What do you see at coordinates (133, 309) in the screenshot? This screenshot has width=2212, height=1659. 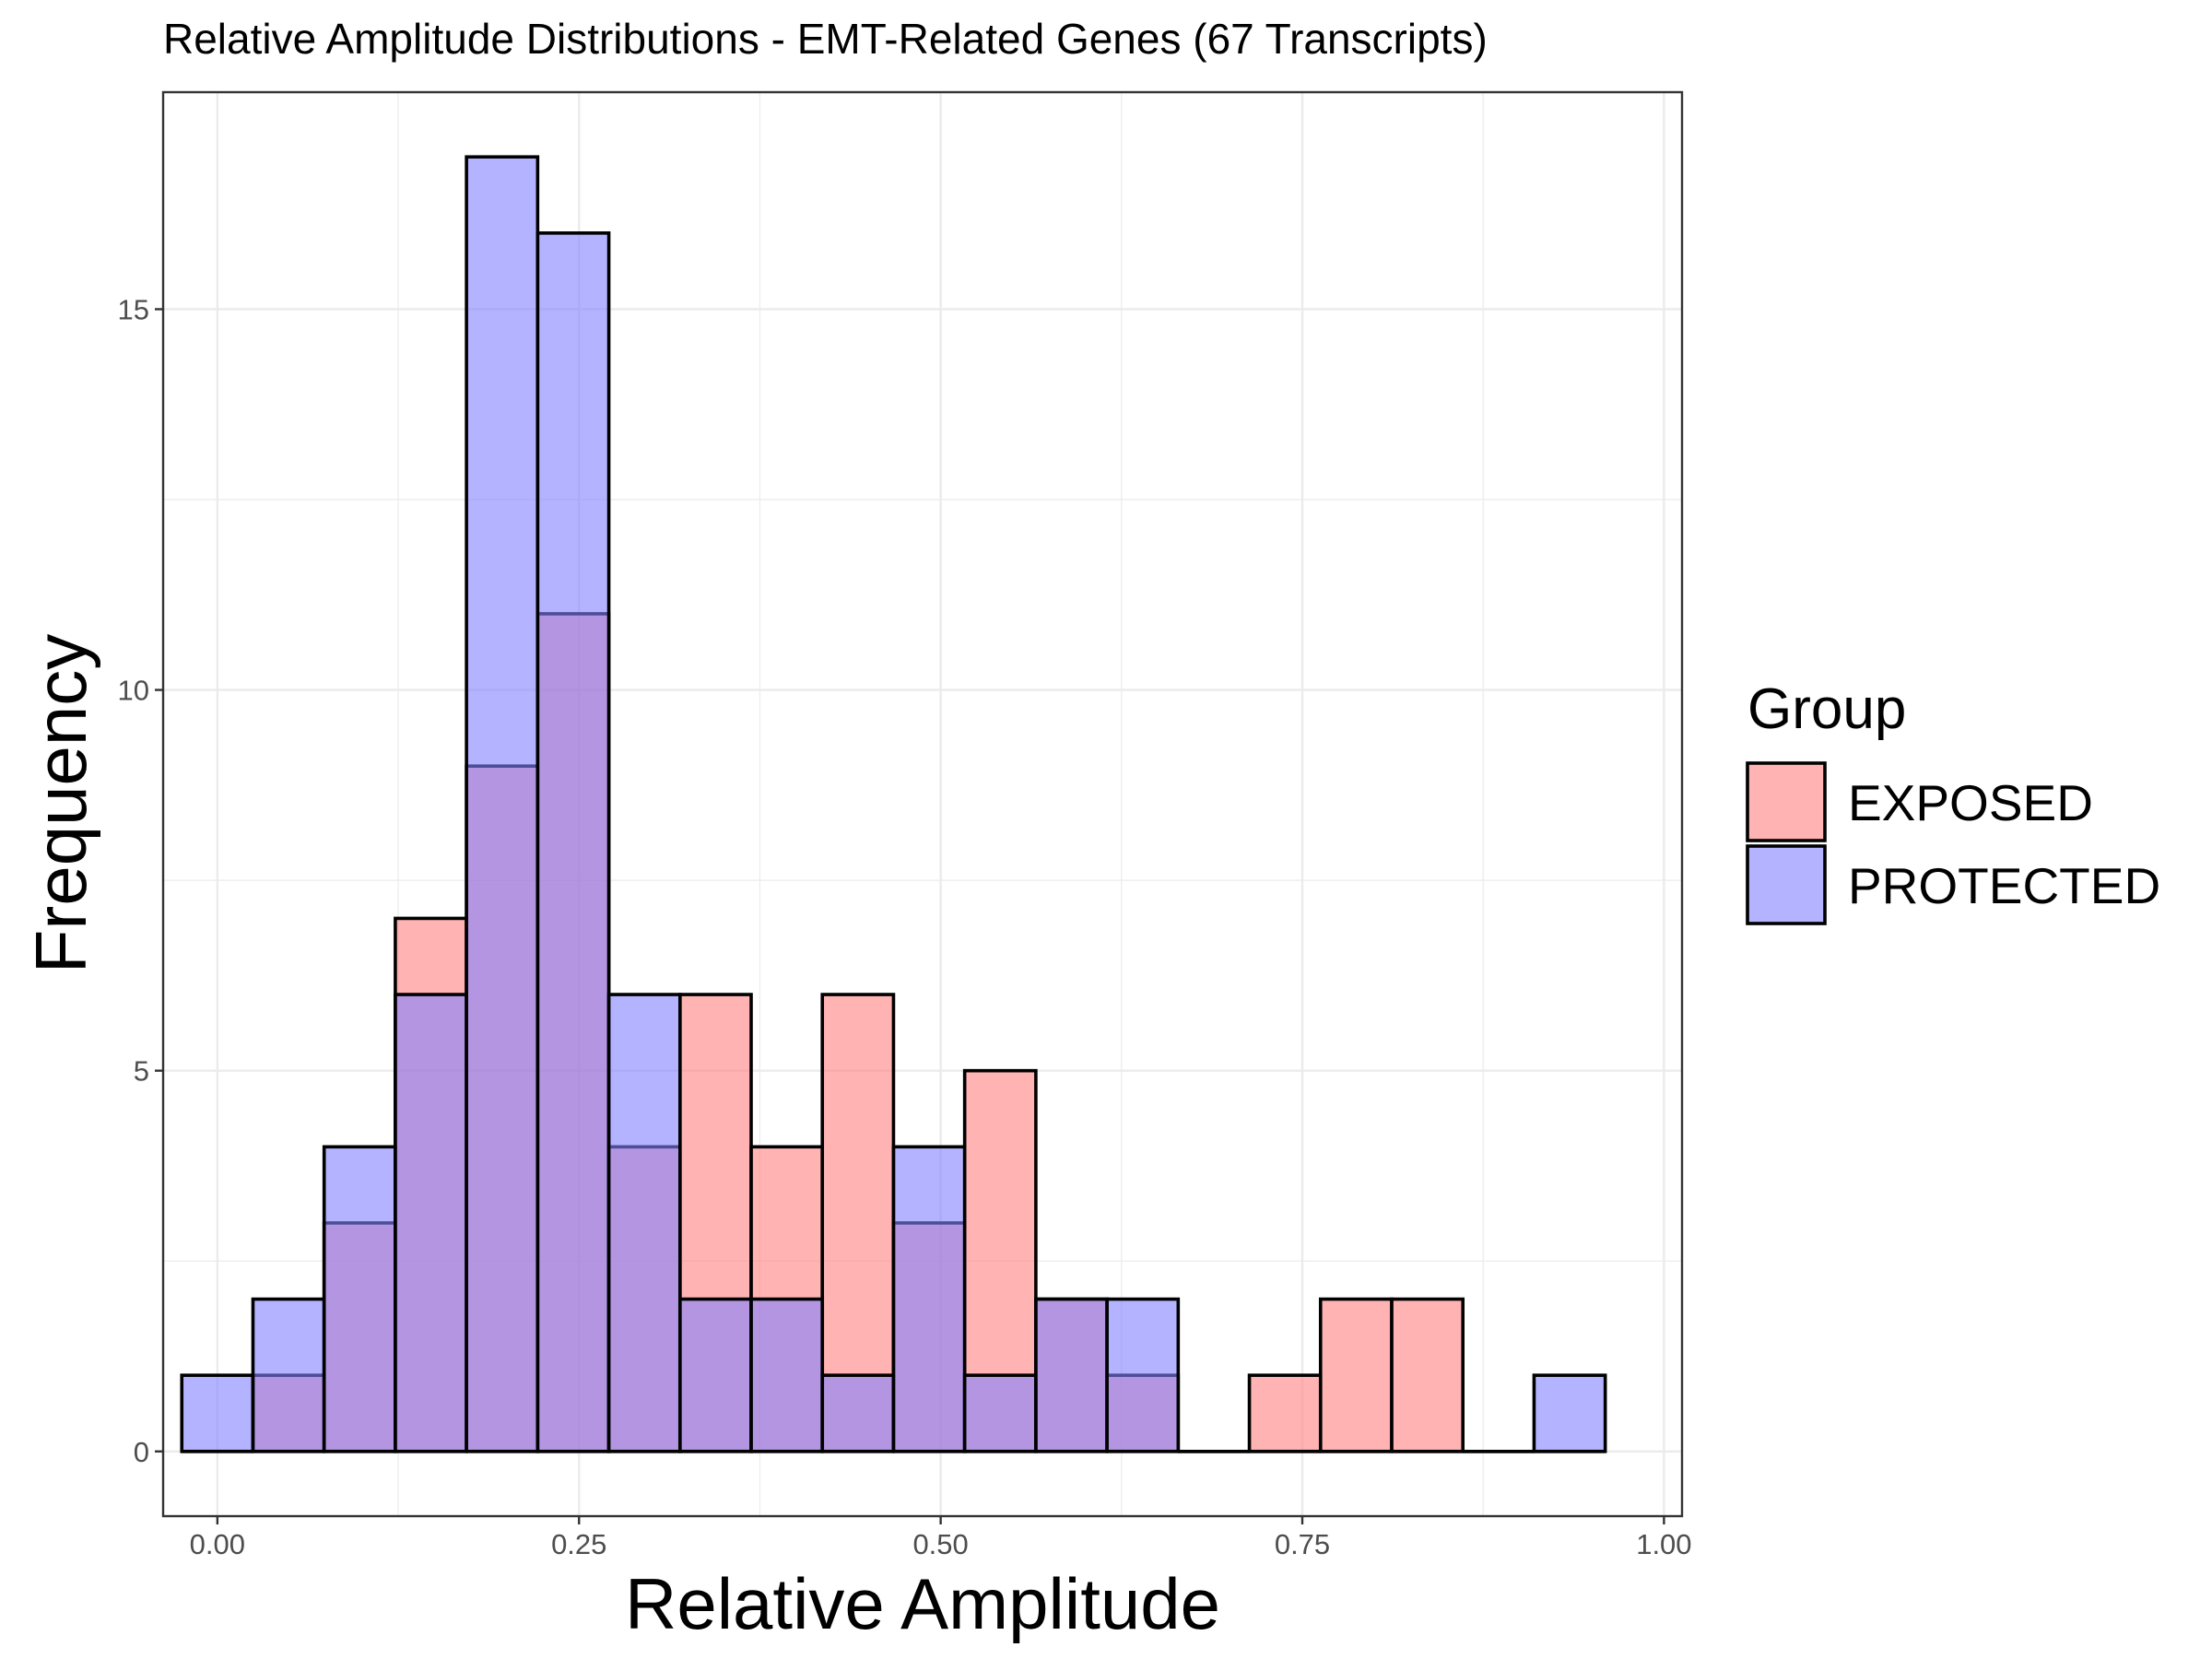 I see `y-tick-label: 15` at bounding box center [133, 309].